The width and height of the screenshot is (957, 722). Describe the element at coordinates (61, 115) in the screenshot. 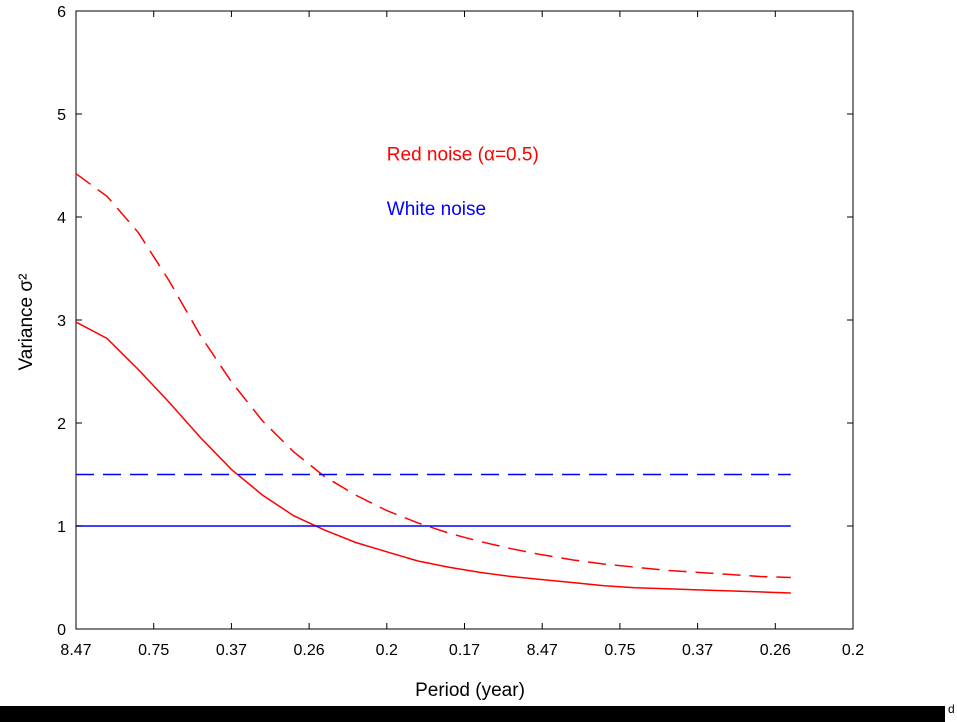

I see `y-tick-label: 5` at that location.